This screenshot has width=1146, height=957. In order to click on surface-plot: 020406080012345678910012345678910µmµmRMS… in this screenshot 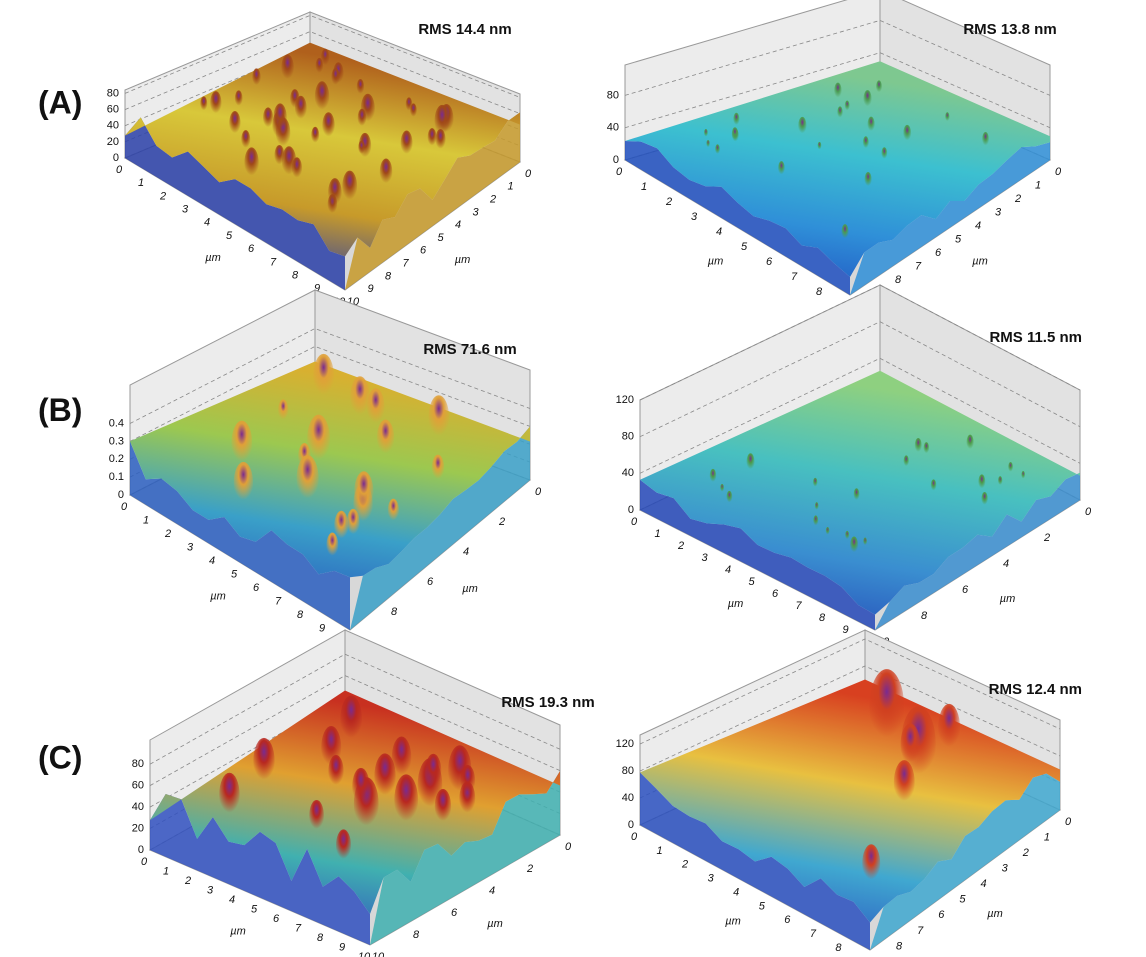, I will do `click(319, 159)`.